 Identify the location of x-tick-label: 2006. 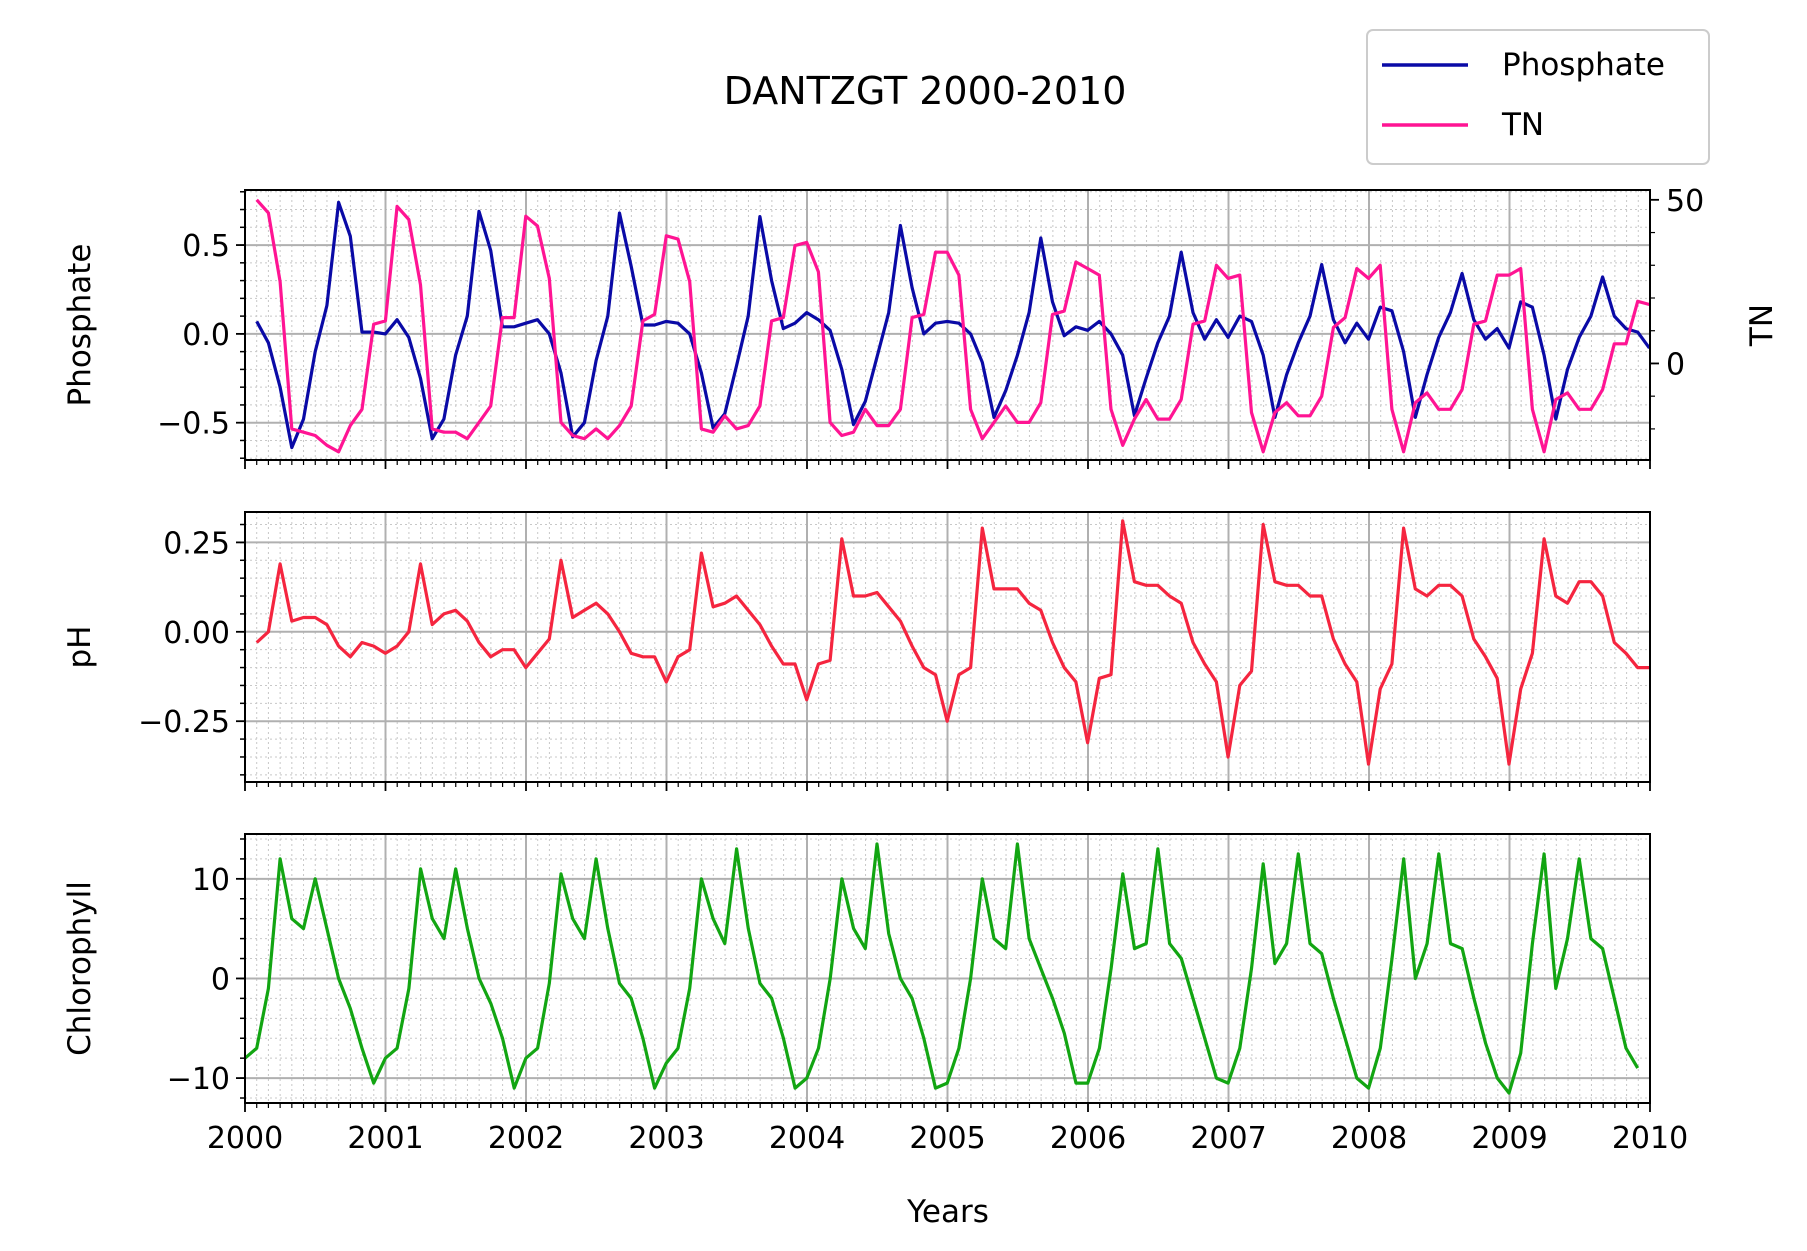
(1088, 1138).